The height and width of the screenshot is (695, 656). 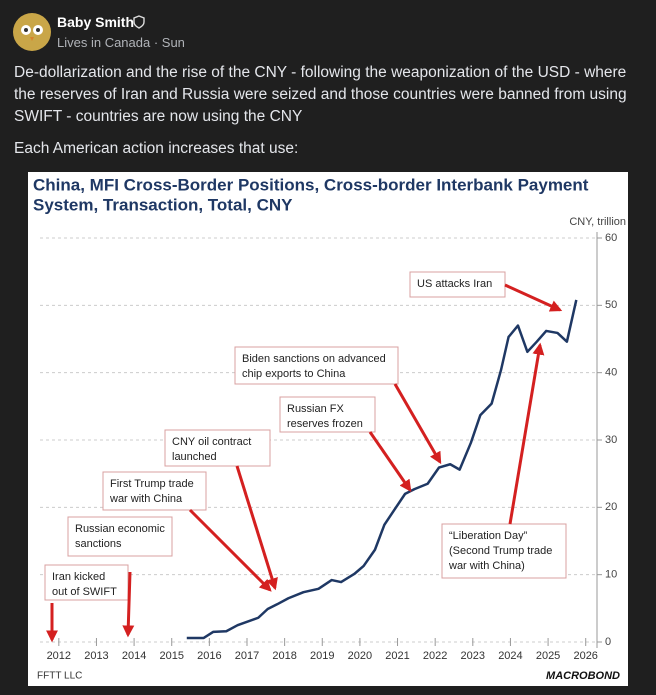 What do you see at coordinates (171, 656) in the screenshot?
I see `x-tick-label: 2015` at bounding box center [171, 656].